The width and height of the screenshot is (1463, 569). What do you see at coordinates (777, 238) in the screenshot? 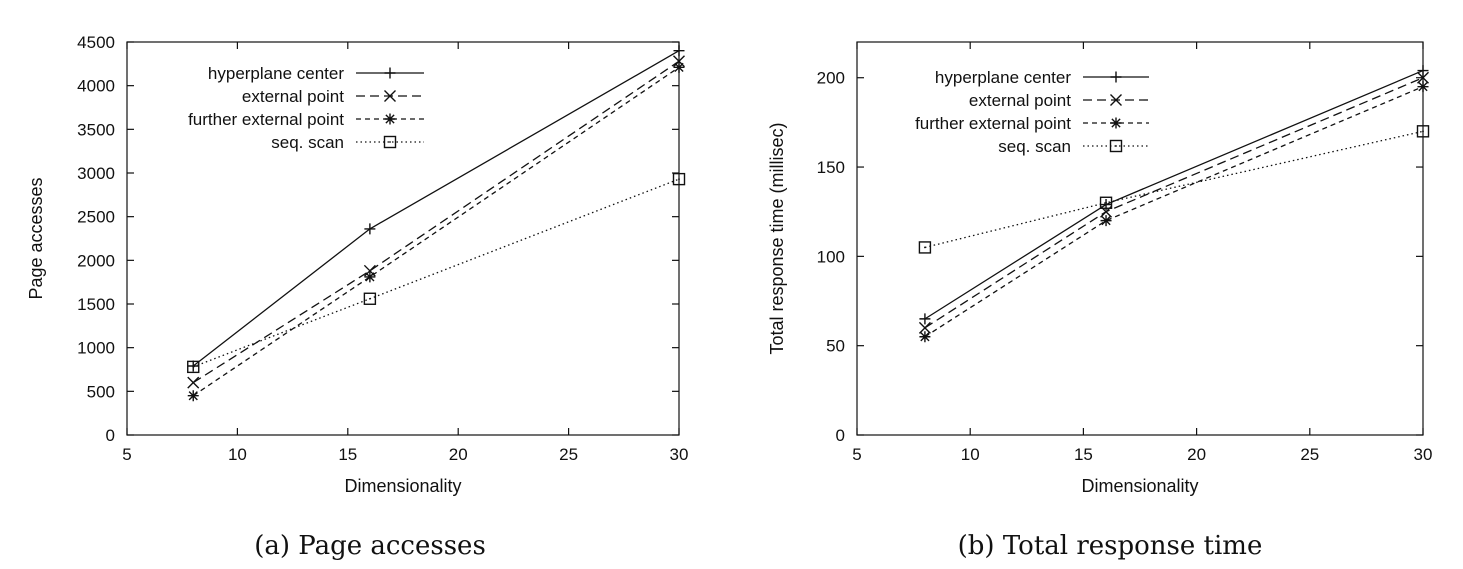
I see `y-axis-label: Total response time (millisec)` at bounding box center [777, 238].